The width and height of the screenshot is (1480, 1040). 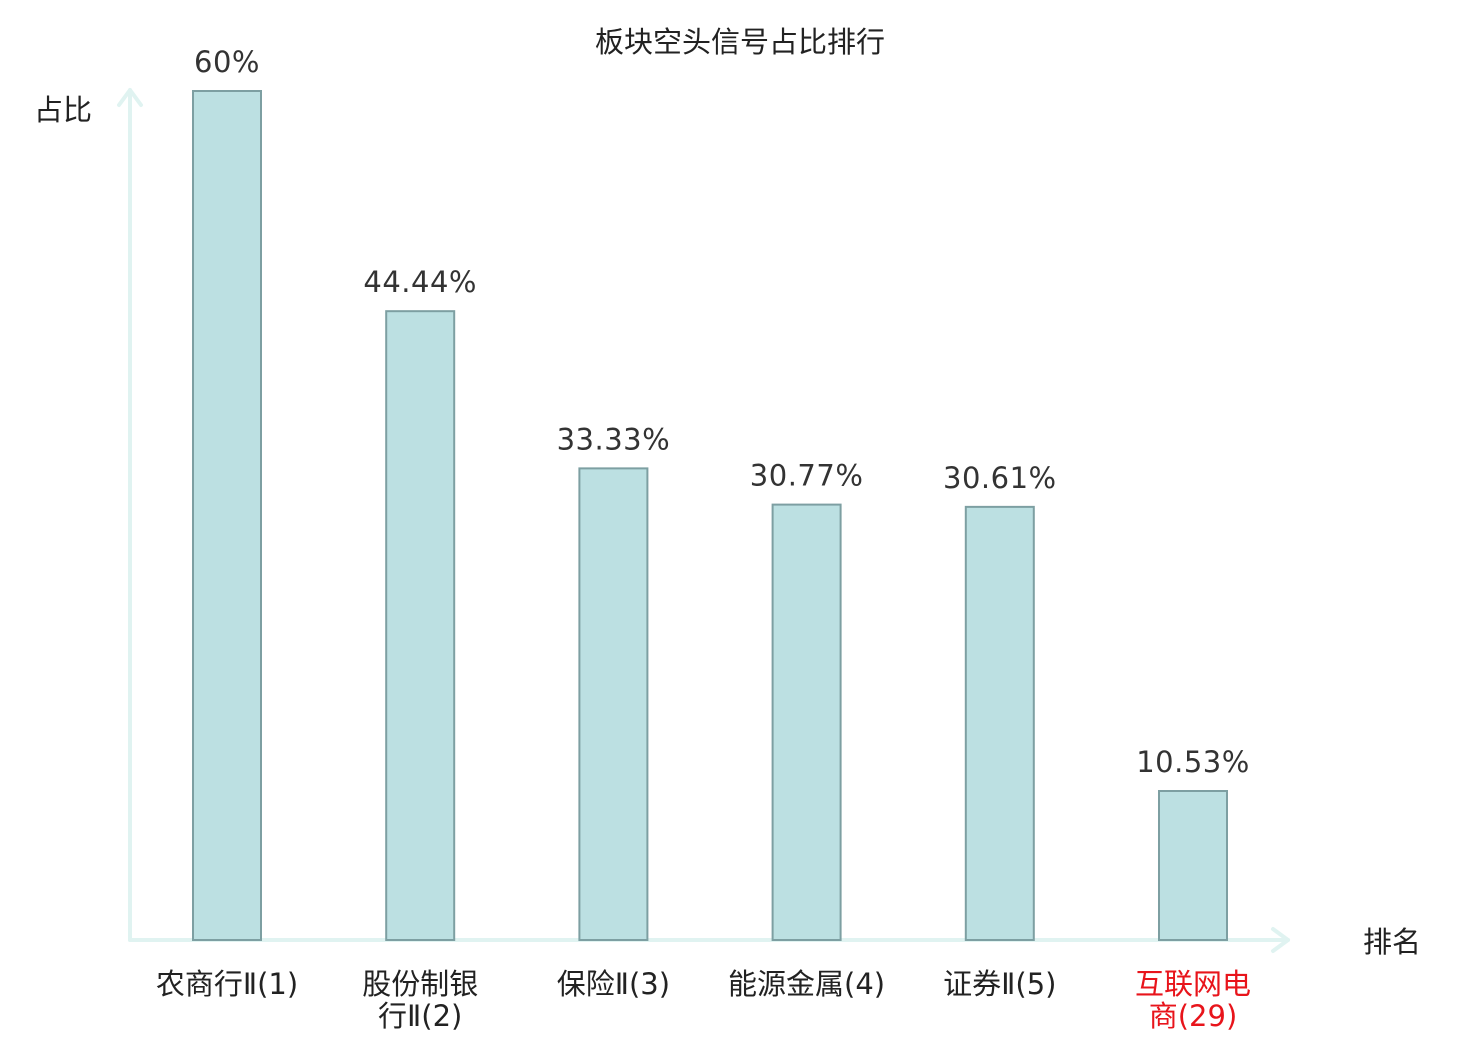 What do you see at coordinates (1280, 940) in the screenshot?
I see `x-axis-arrowhead` at bounding box center [1280, 940].